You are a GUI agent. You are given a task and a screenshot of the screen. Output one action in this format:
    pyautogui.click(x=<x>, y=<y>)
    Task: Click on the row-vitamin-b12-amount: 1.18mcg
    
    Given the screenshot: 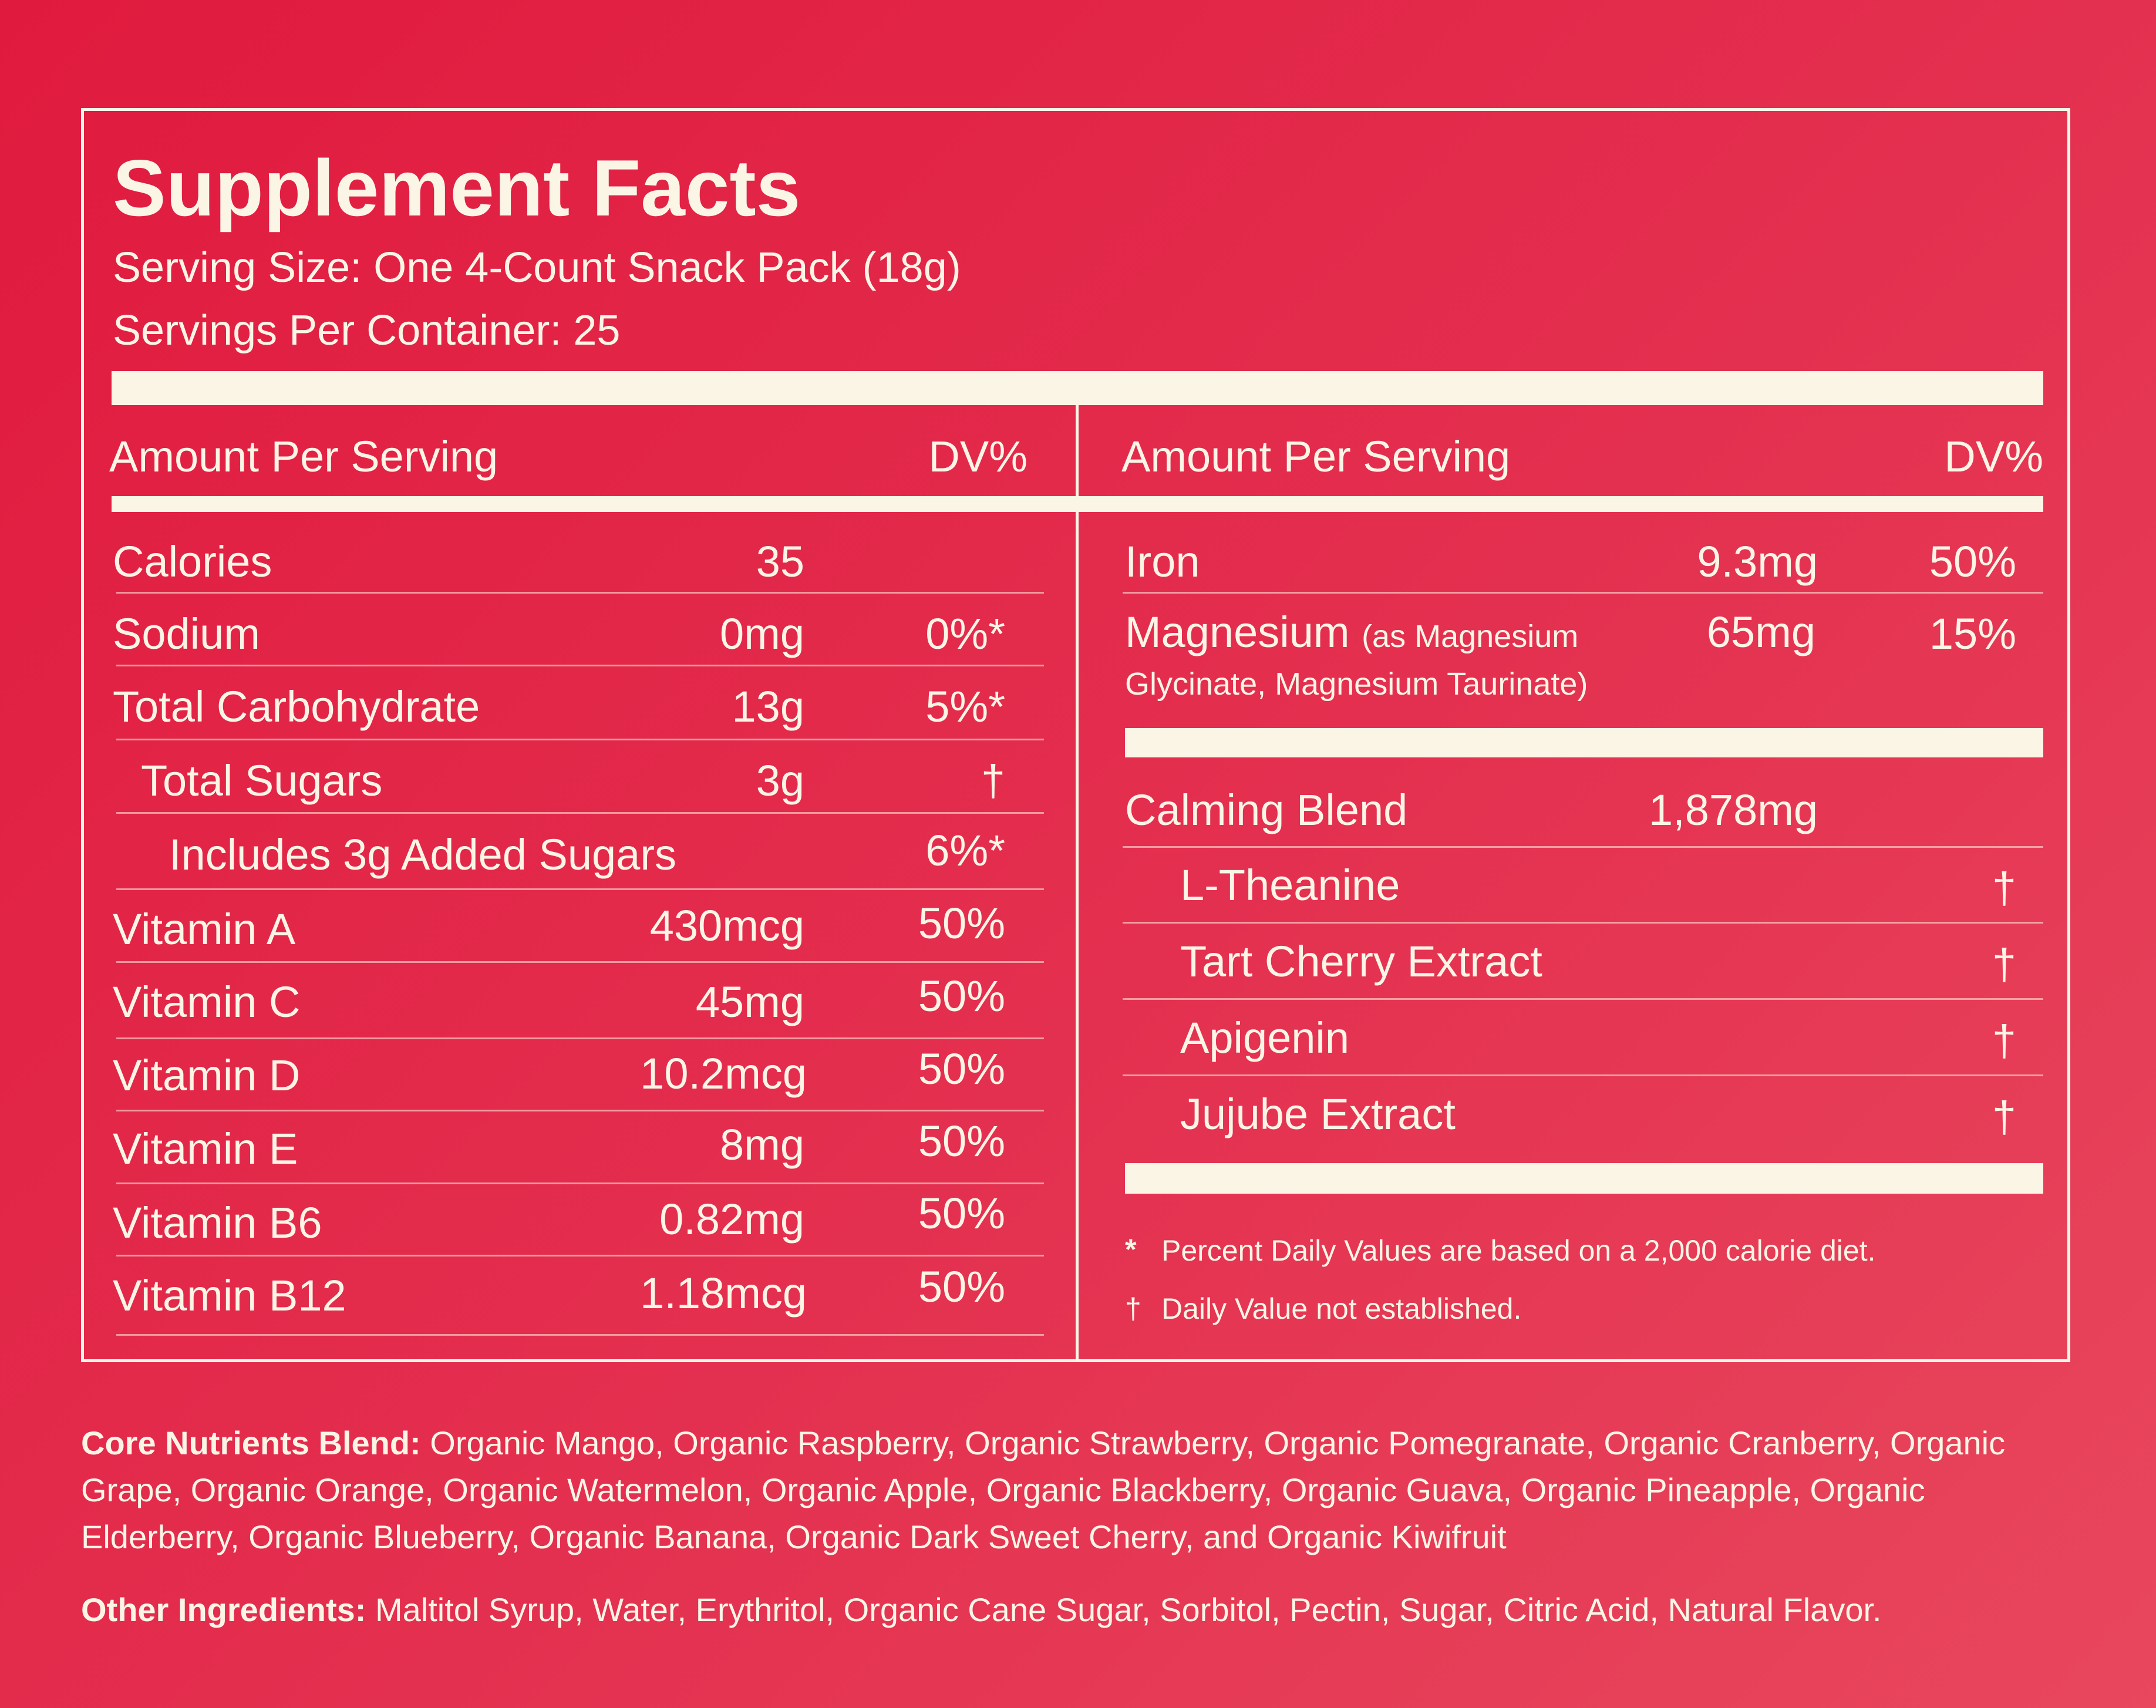 What is the action you would take?
    pyautogui.click(x=723, y=1293)
    